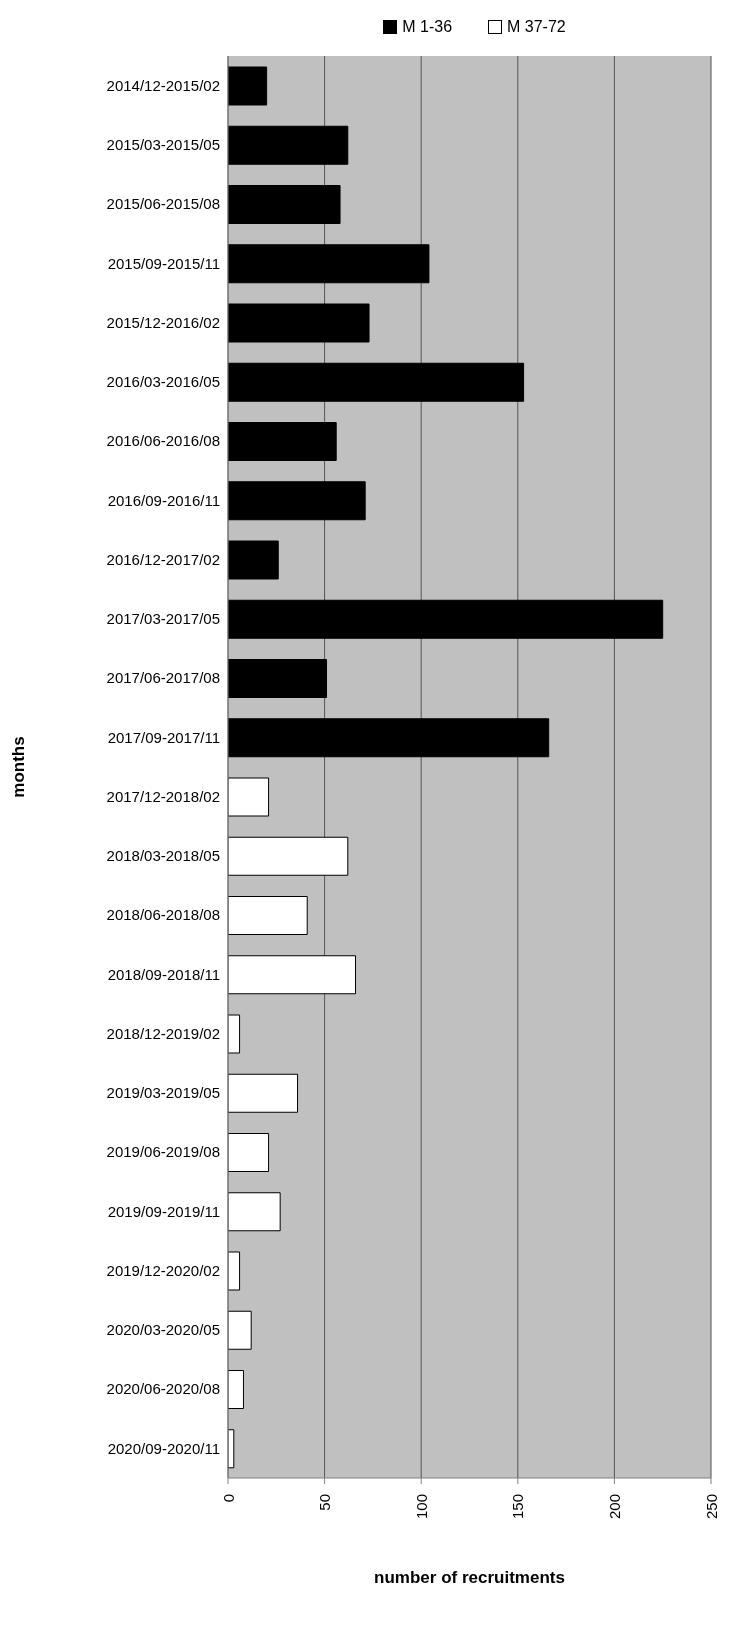  What do you see at coordinates (469, 1577) in the screenshot?
I see `x-axis-title: number of recruitments` at bounding box center [469, 1577].